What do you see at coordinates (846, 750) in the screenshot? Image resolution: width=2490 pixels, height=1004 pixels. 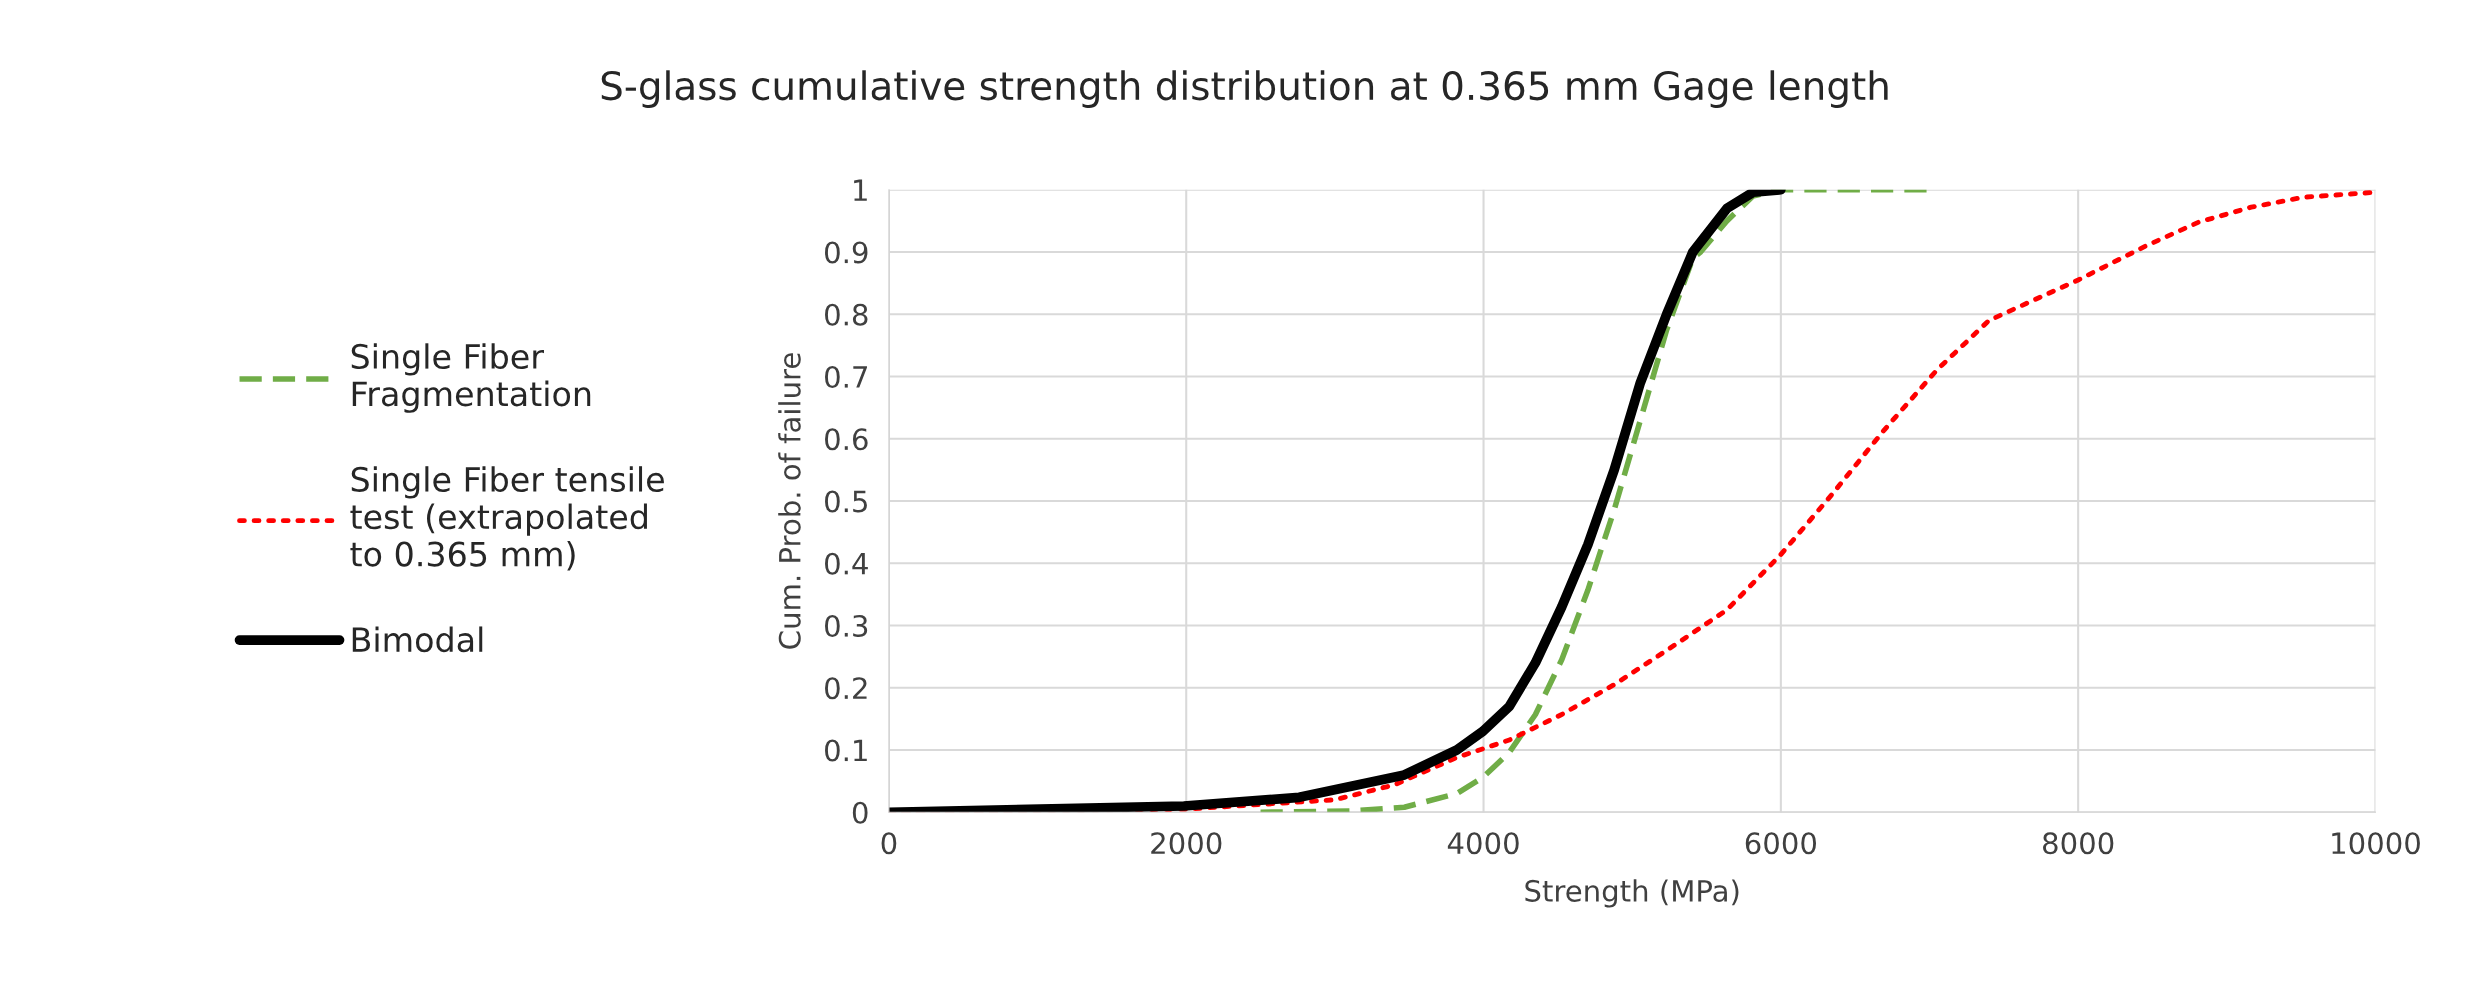 I see `y-tick-label: 0.1` at bounding box center [846, 750].